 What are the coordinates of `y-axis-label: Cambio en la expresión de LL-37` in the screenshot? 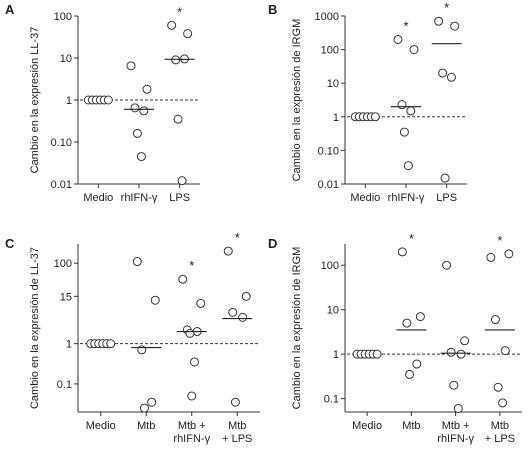 It's located at (35, 328).